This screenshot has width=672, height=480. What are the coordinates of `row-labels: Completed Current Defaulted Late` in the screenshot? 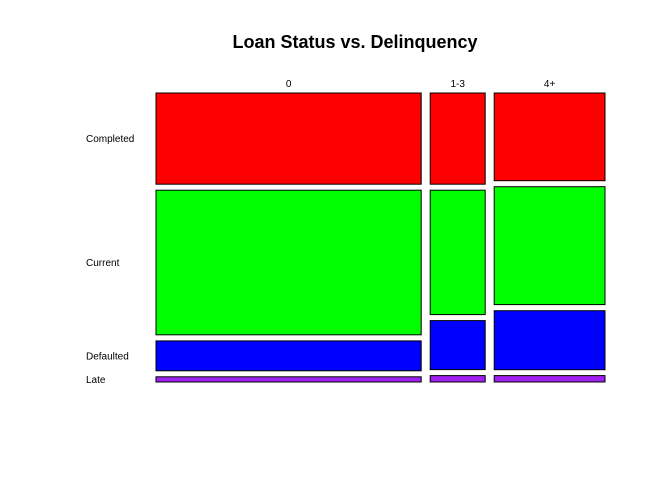 It's located at (110, 260).